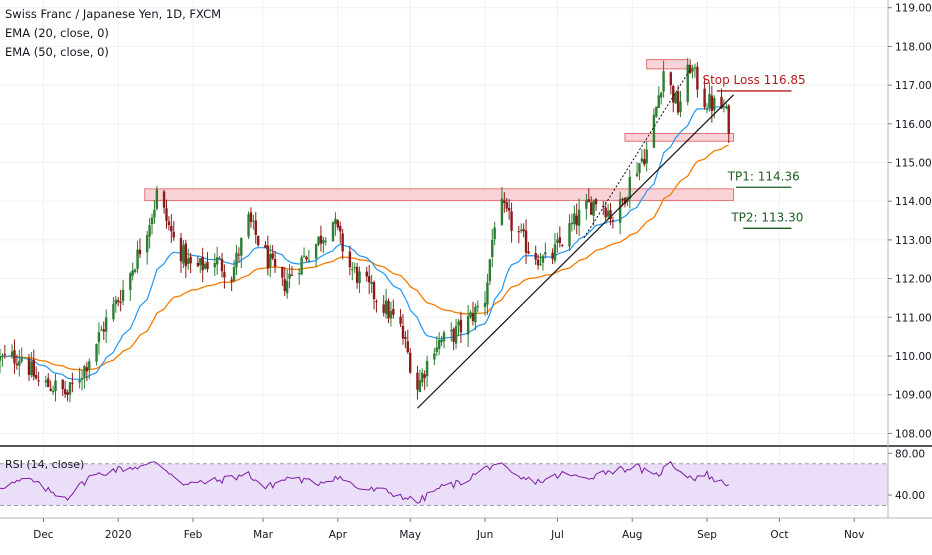 The width and height of the screenshot is (932, 555). What do you see at coordinates (113, 14) in the screenshot?
I see `symbol-title: Swiss Franc / Japanese Yen, 1D, FXCM` at bounding box center [113, 14].